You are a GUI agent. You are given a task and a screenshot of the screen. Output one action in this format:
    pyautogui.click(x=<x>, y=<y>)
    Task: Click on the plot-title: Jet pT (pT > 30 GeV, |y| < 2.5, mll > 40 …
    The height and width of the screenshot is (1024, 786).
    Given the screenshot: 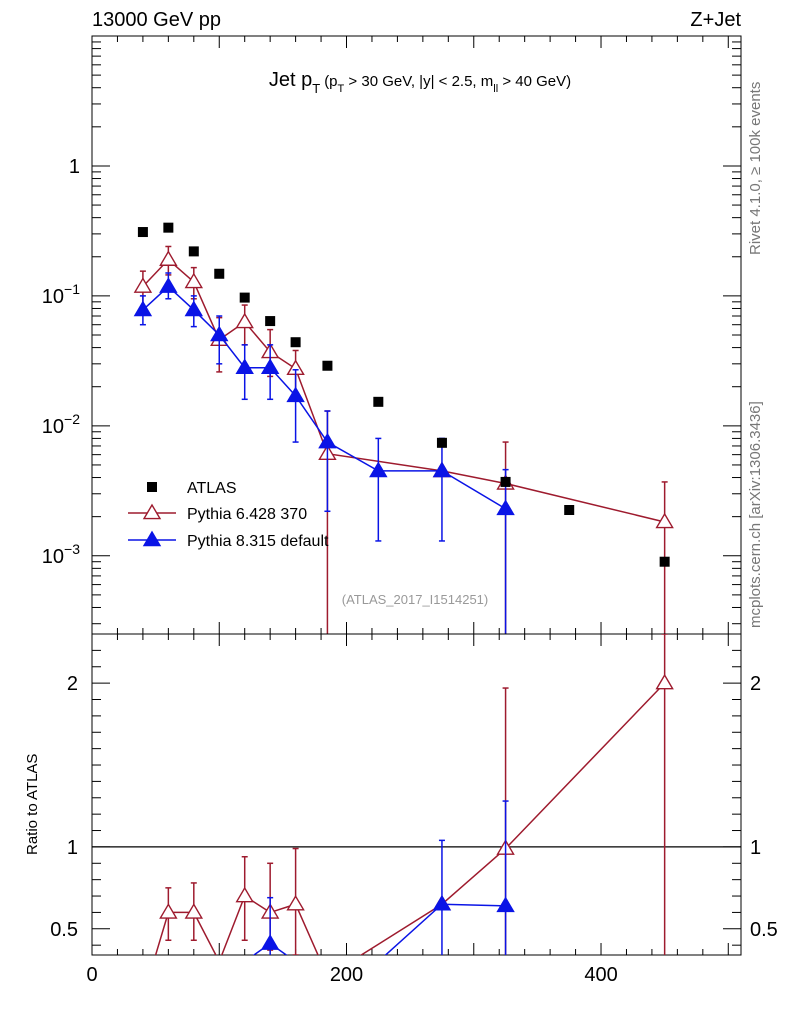 What is the action you would take?
    pyautogui.click(x=420, y=82)
    